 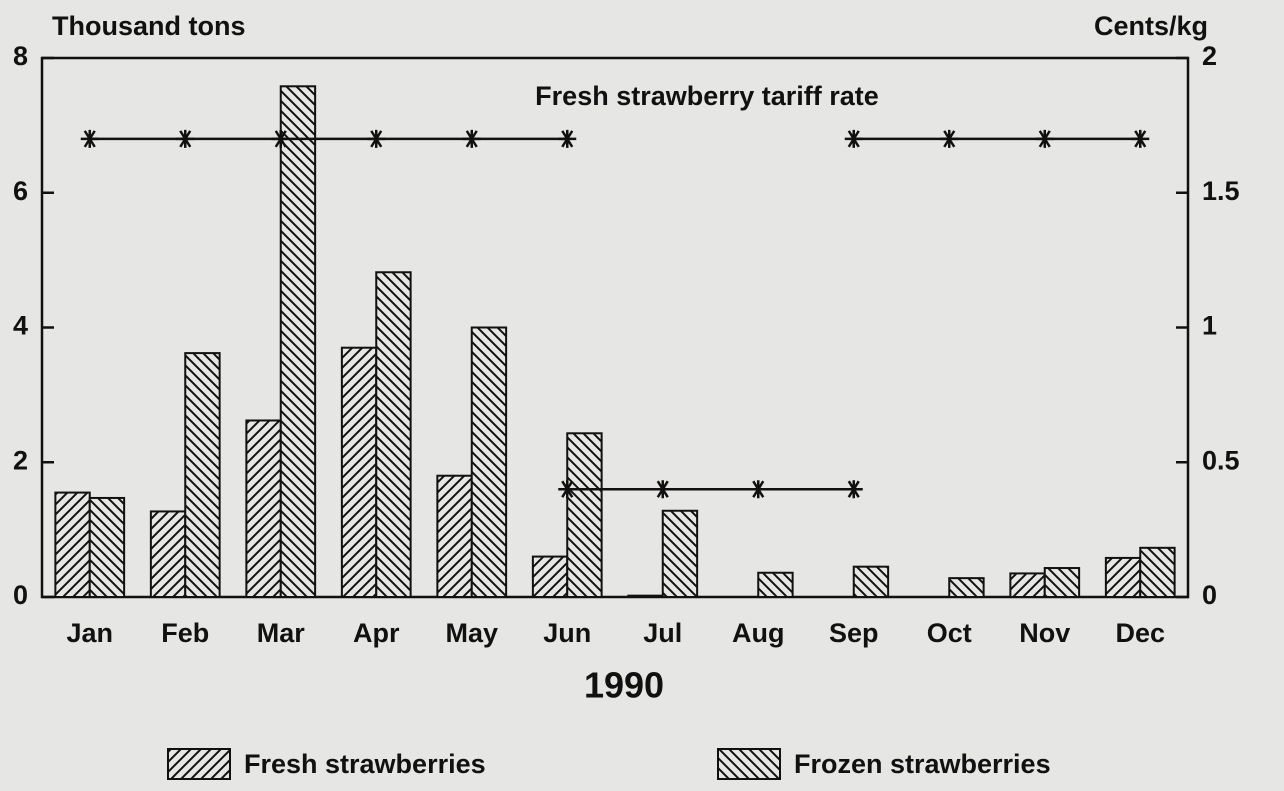 What do you see at coordinates (758, 633) in the screenshot?
I see `x-tick-label: Aug` at bounding box center [758, 633].